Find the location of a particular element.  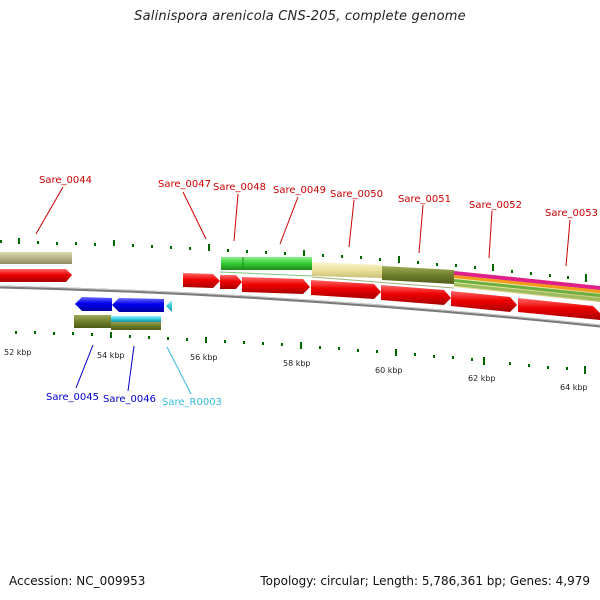

gene-label: Sare_0046 is located at coordinates (129, 399).